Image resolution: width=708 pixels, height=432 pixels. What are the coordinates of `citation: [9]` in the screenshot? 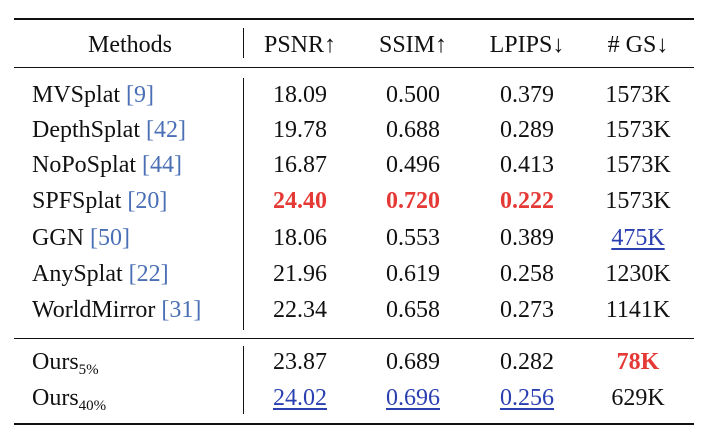 It's located at (140, 95).